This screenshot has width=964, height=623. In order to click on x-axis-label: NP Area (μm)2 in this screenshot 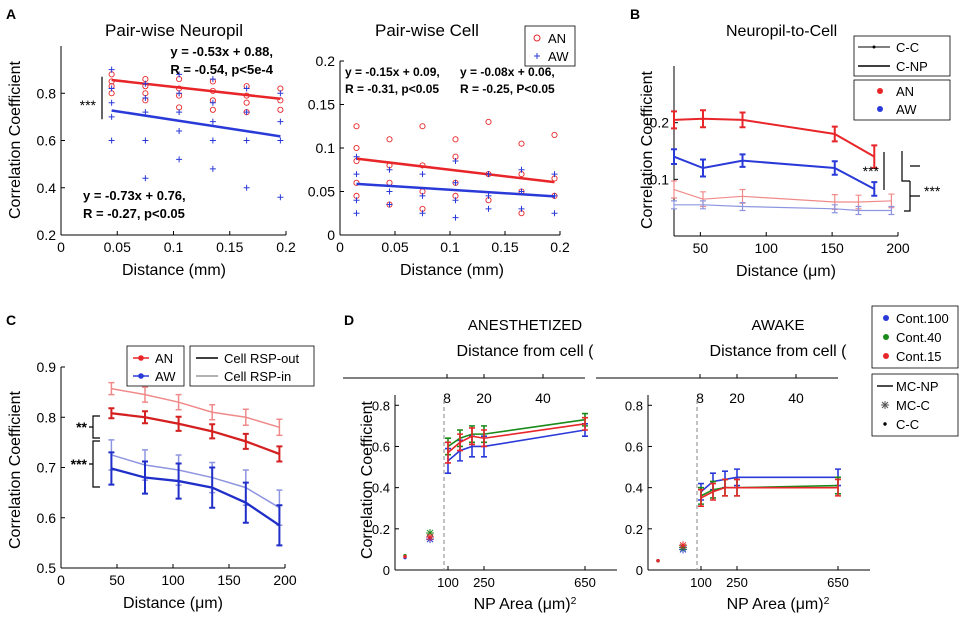, I will do `click(778, 605)`.